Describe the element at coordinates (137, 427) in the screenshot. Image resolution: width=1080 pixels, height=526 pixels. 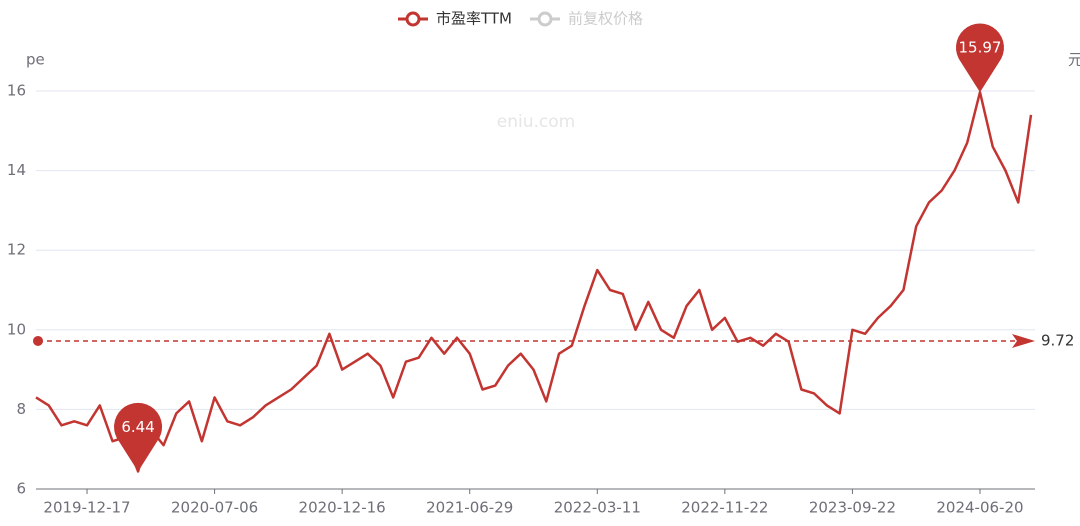
I see `min-label: 6.44` at that location.